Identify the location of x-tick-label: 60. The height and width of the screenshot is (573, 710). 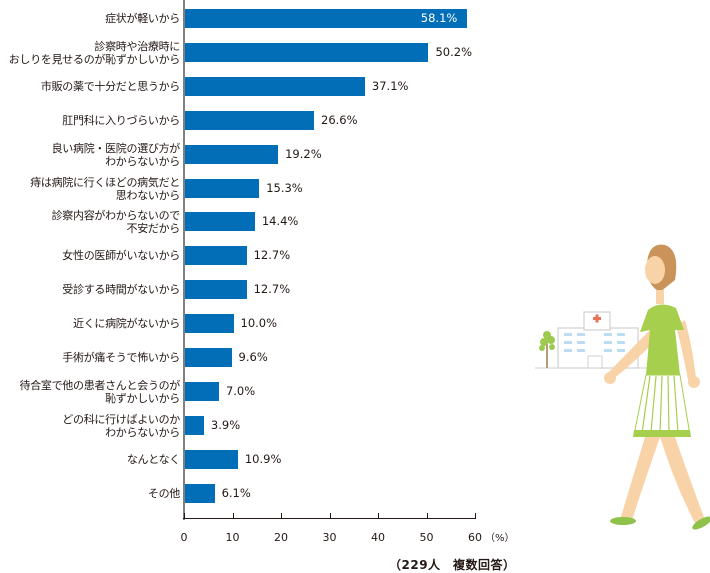
(475, 537).